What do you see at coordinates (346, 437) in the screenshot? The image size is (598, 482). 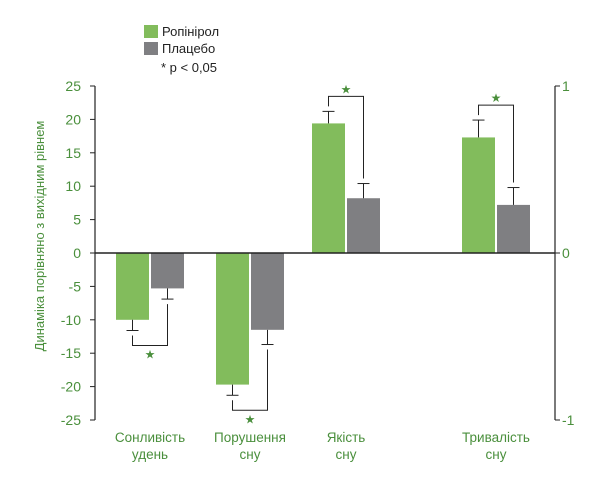 I see `category-label: Якість` at bounding box center [346, 437].